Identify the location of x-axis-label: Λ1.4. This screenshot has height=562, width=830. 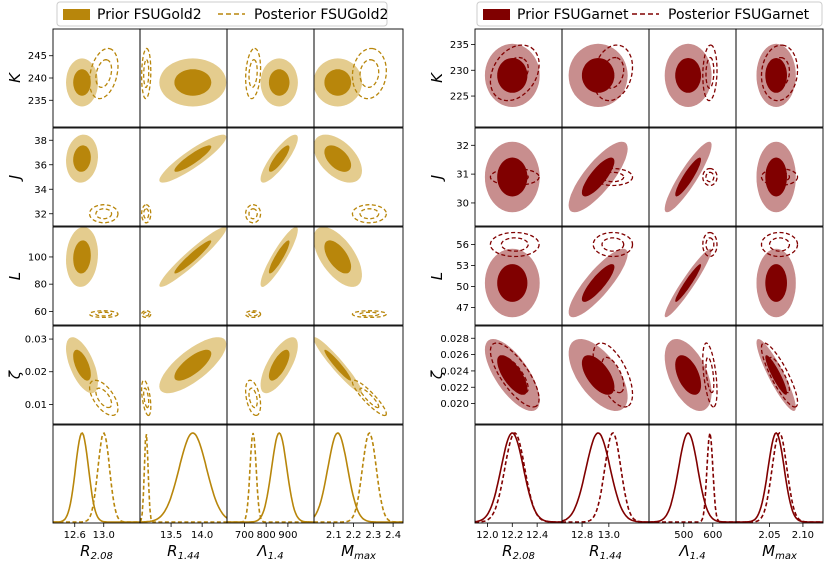
(269, 552).